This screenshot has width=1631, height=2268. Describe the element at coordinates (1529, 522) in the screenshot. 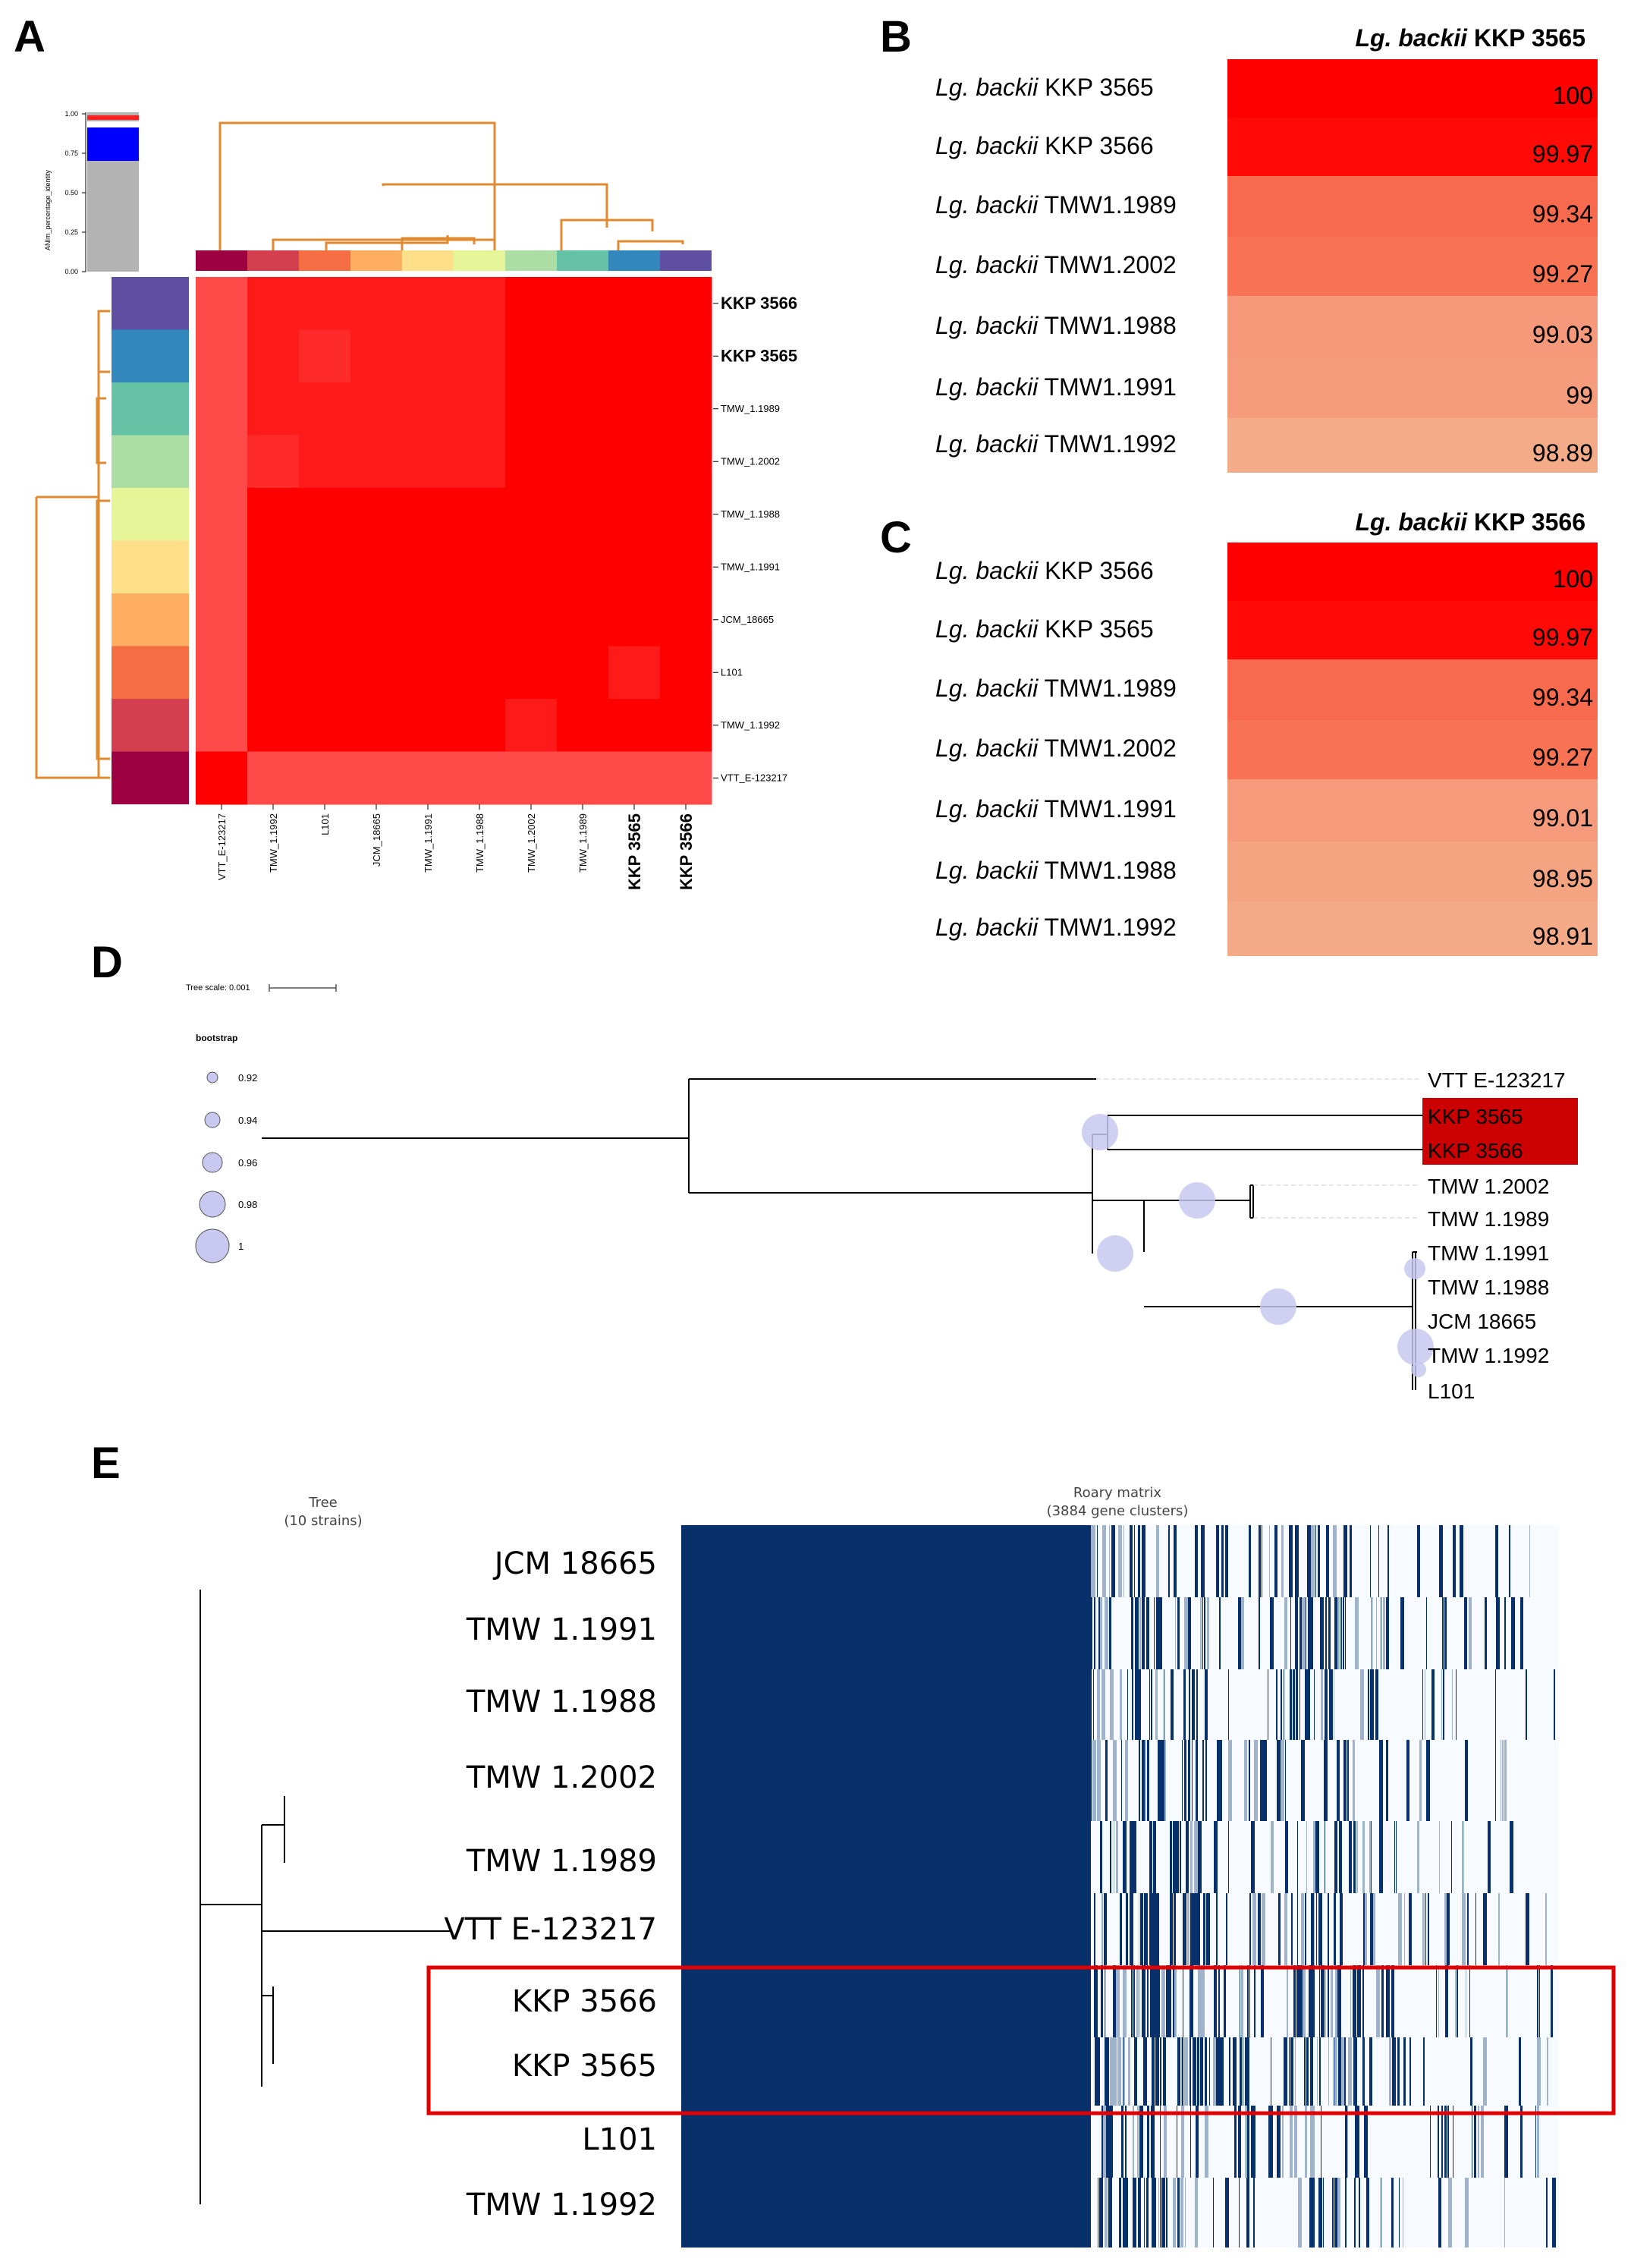

I see `table-c-header-strain: KKP 3566` at that location.